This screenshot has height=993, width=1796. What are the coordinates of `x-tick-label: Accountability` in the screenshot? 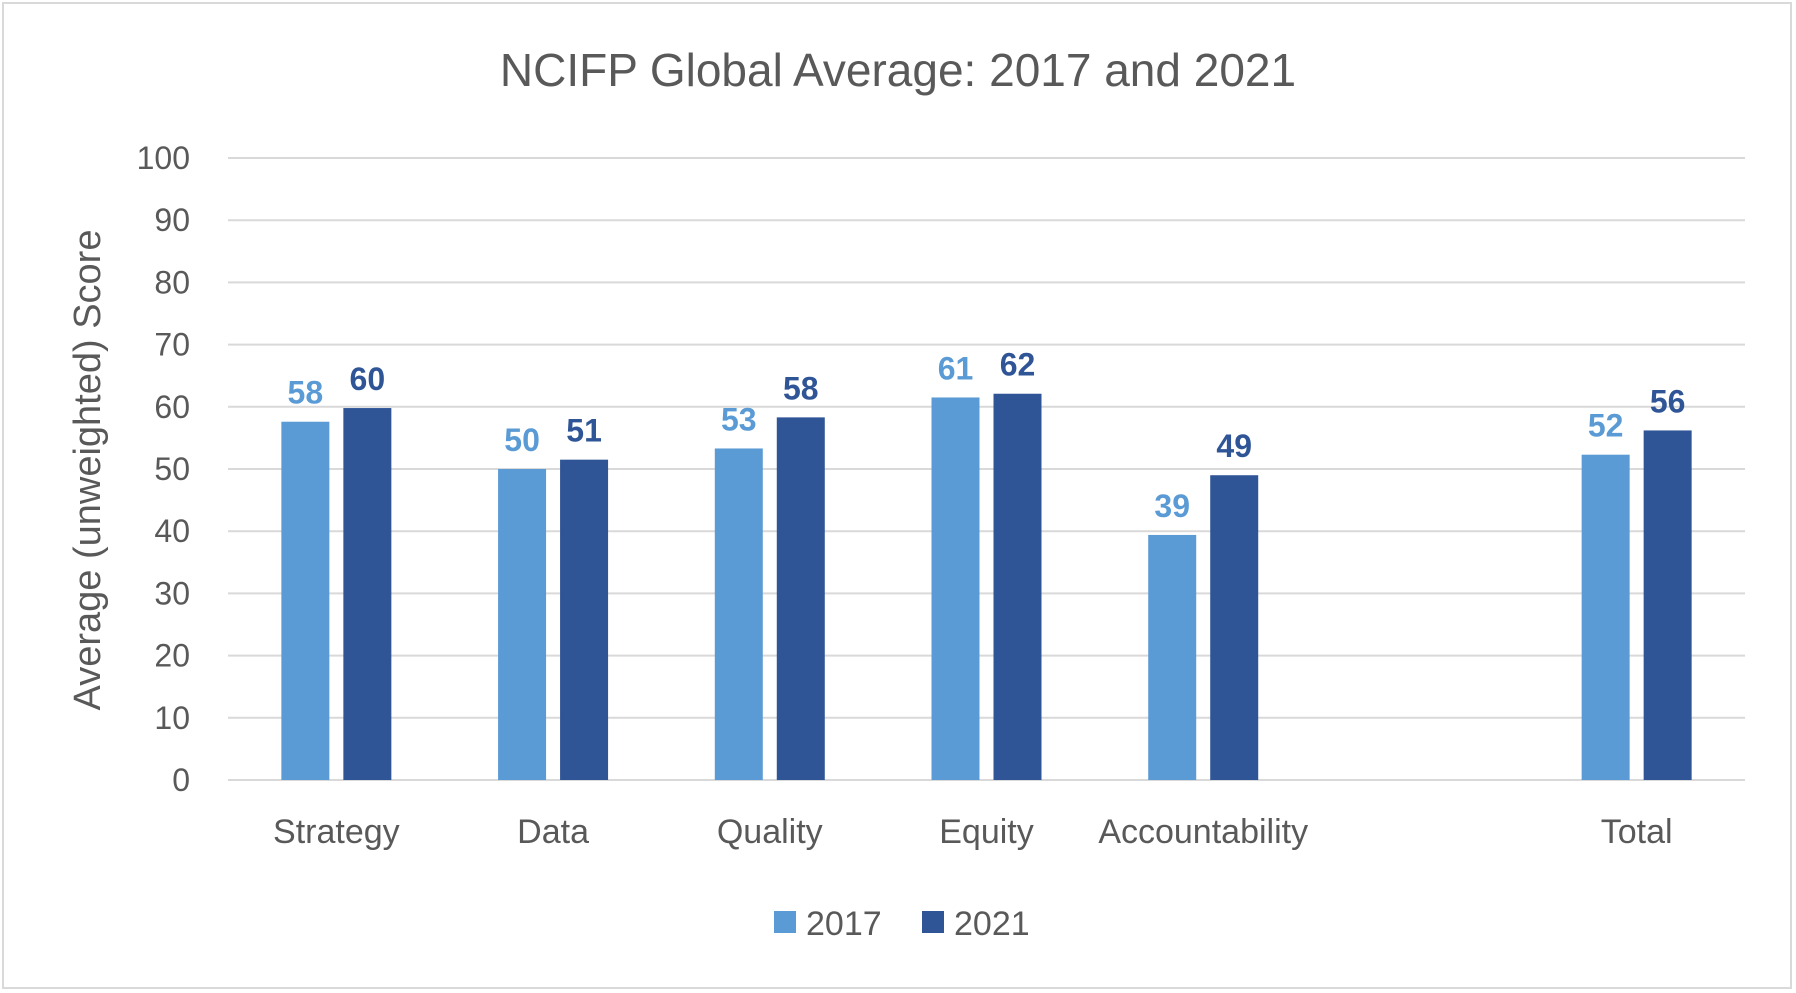 It's located at (1203, 832).